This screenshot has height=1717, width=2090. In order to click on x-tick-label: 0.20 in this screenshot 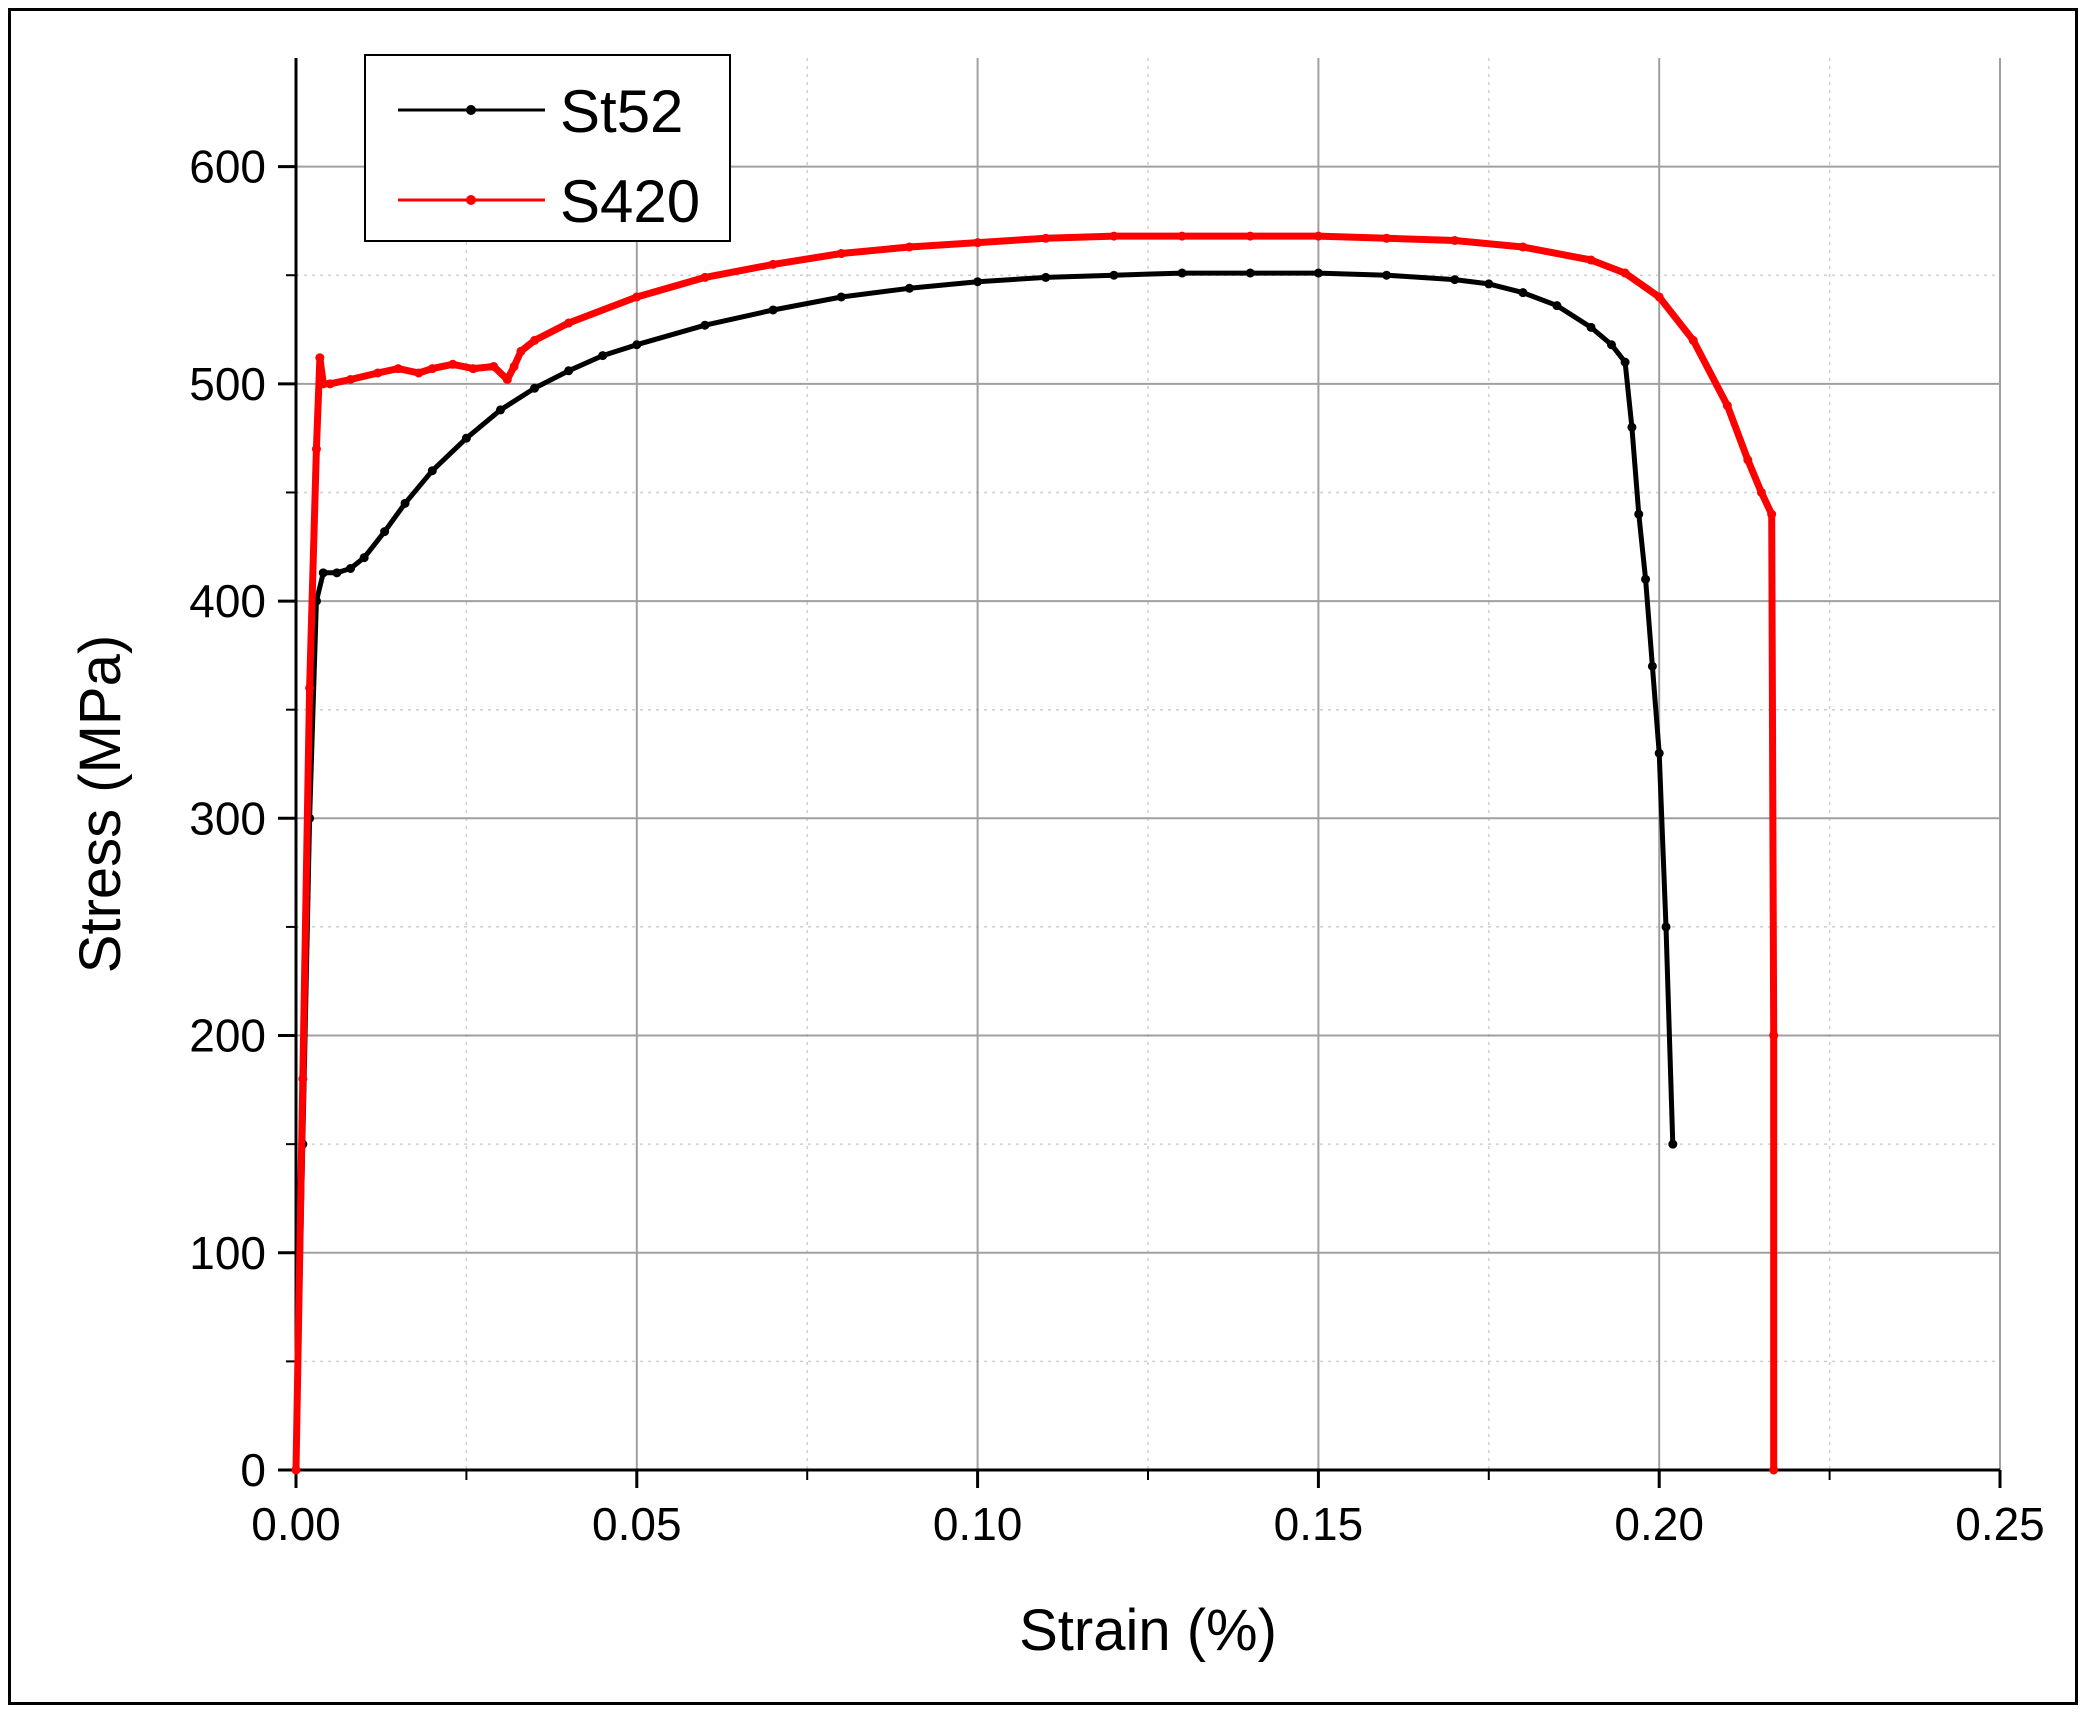, I will do `click(1659, 1524)`.